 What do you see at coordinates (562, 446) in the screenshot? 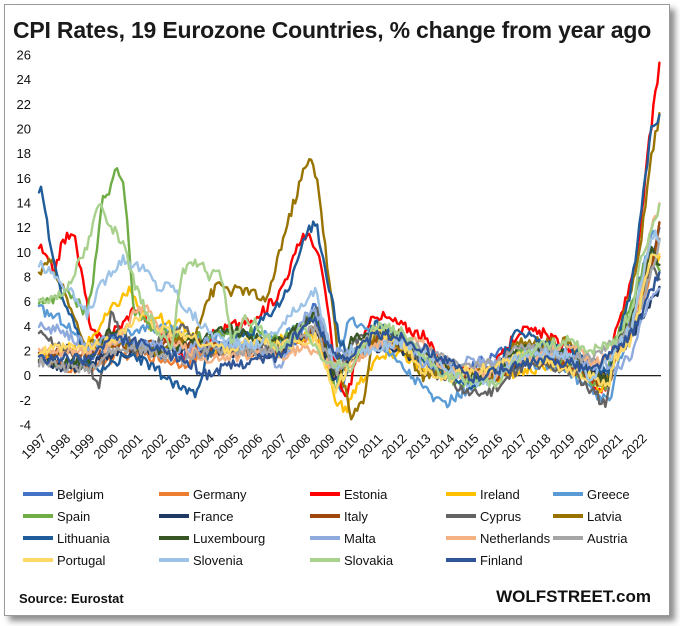
I see `x-tick-label: 2019` at bounding box center [562, 446].